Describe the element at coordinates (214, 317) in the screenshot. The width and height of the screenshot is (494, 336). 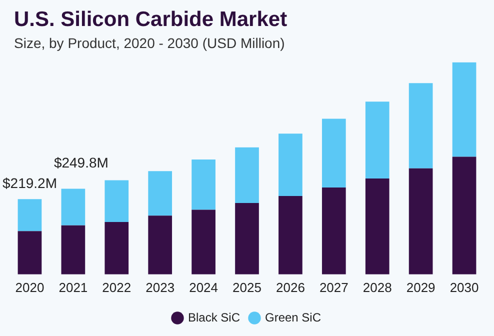
I see `legend-label: Black SiC` at that location.